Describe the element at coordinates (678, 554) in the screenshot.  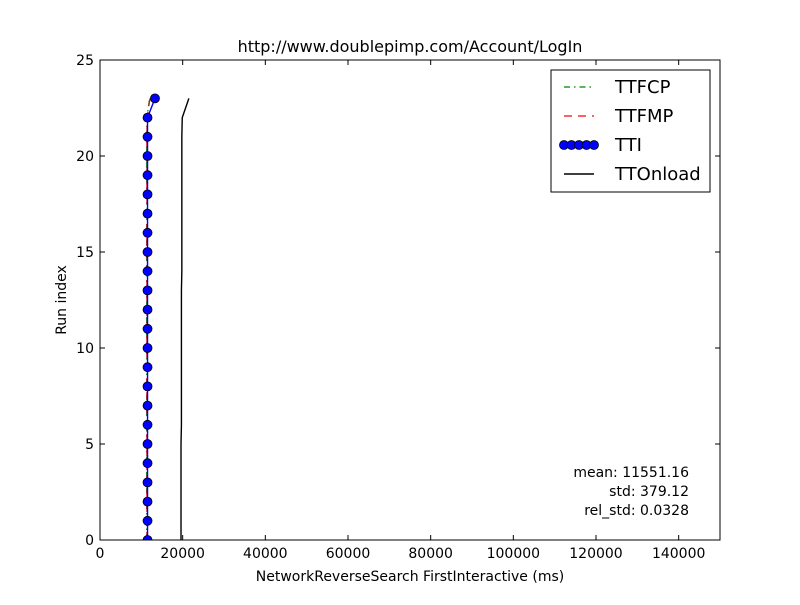
I see `x-tick-label: 140000` at that location.